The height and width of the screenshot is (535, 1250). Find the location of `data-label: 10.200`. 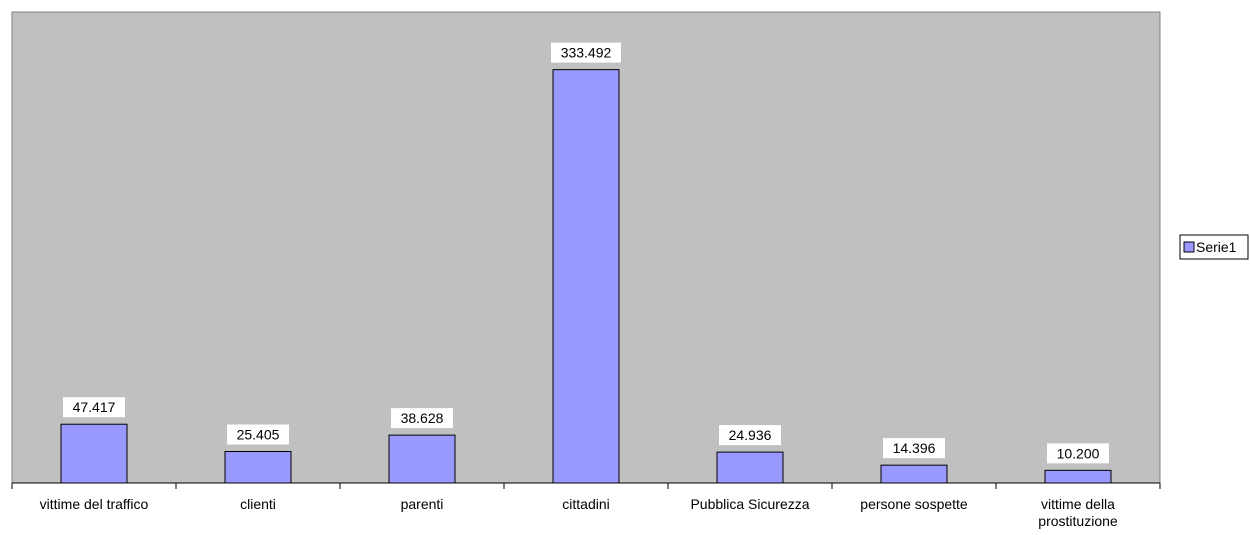

data-label: 10.200 is located at coordinates (1078, 453).